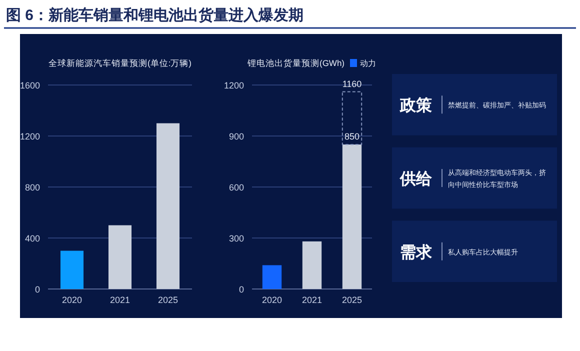  I want to click on text: 政策, so click(415, 105).